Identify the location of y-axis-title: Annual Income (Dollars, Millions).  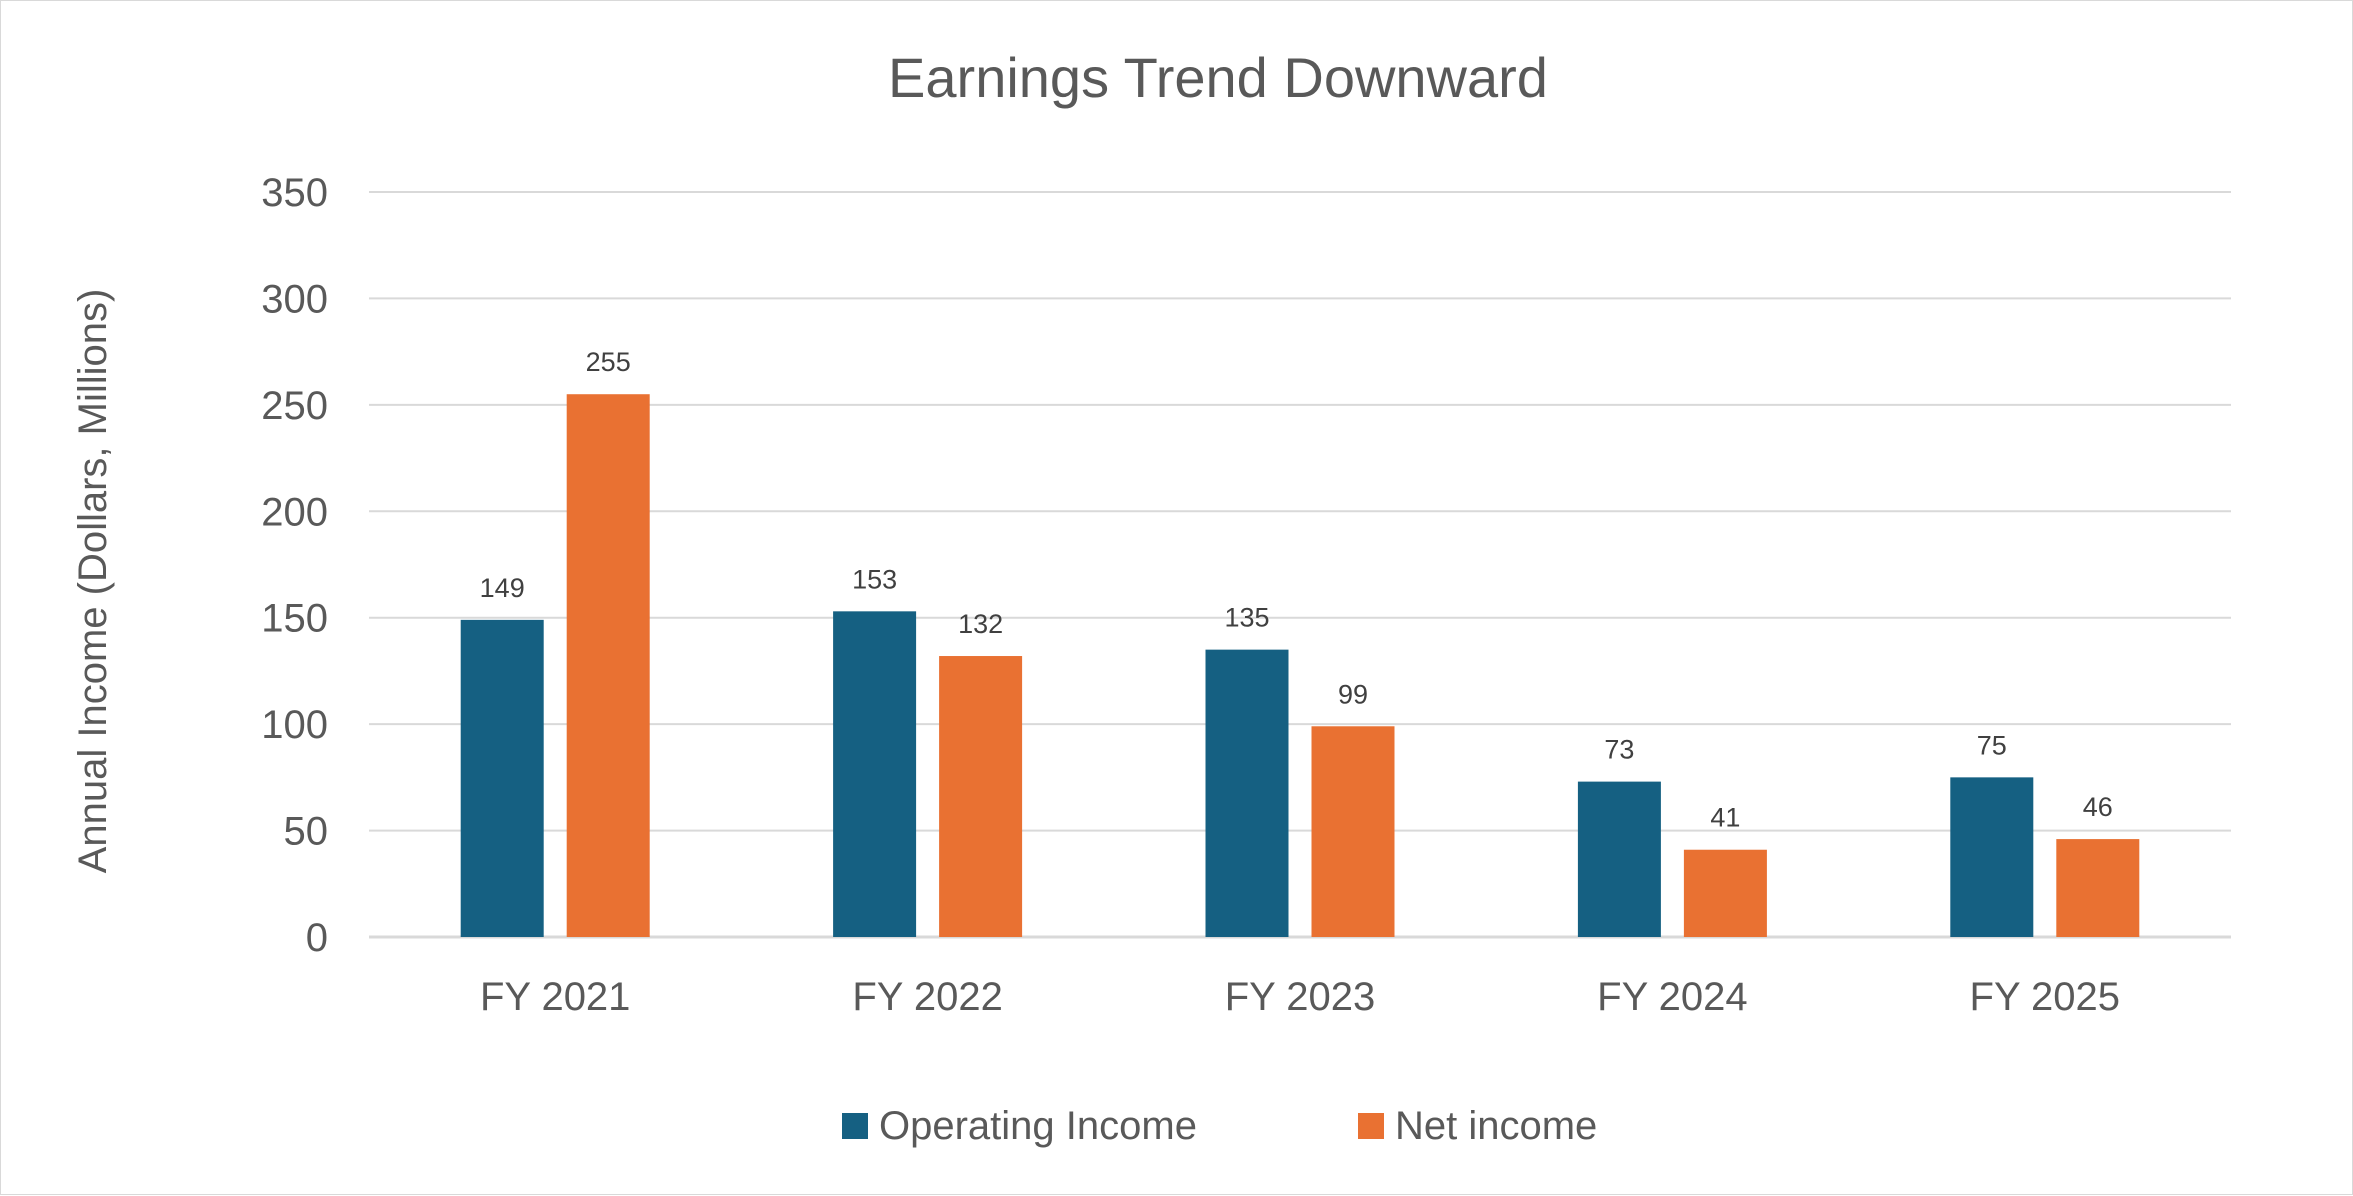
(93, 581).